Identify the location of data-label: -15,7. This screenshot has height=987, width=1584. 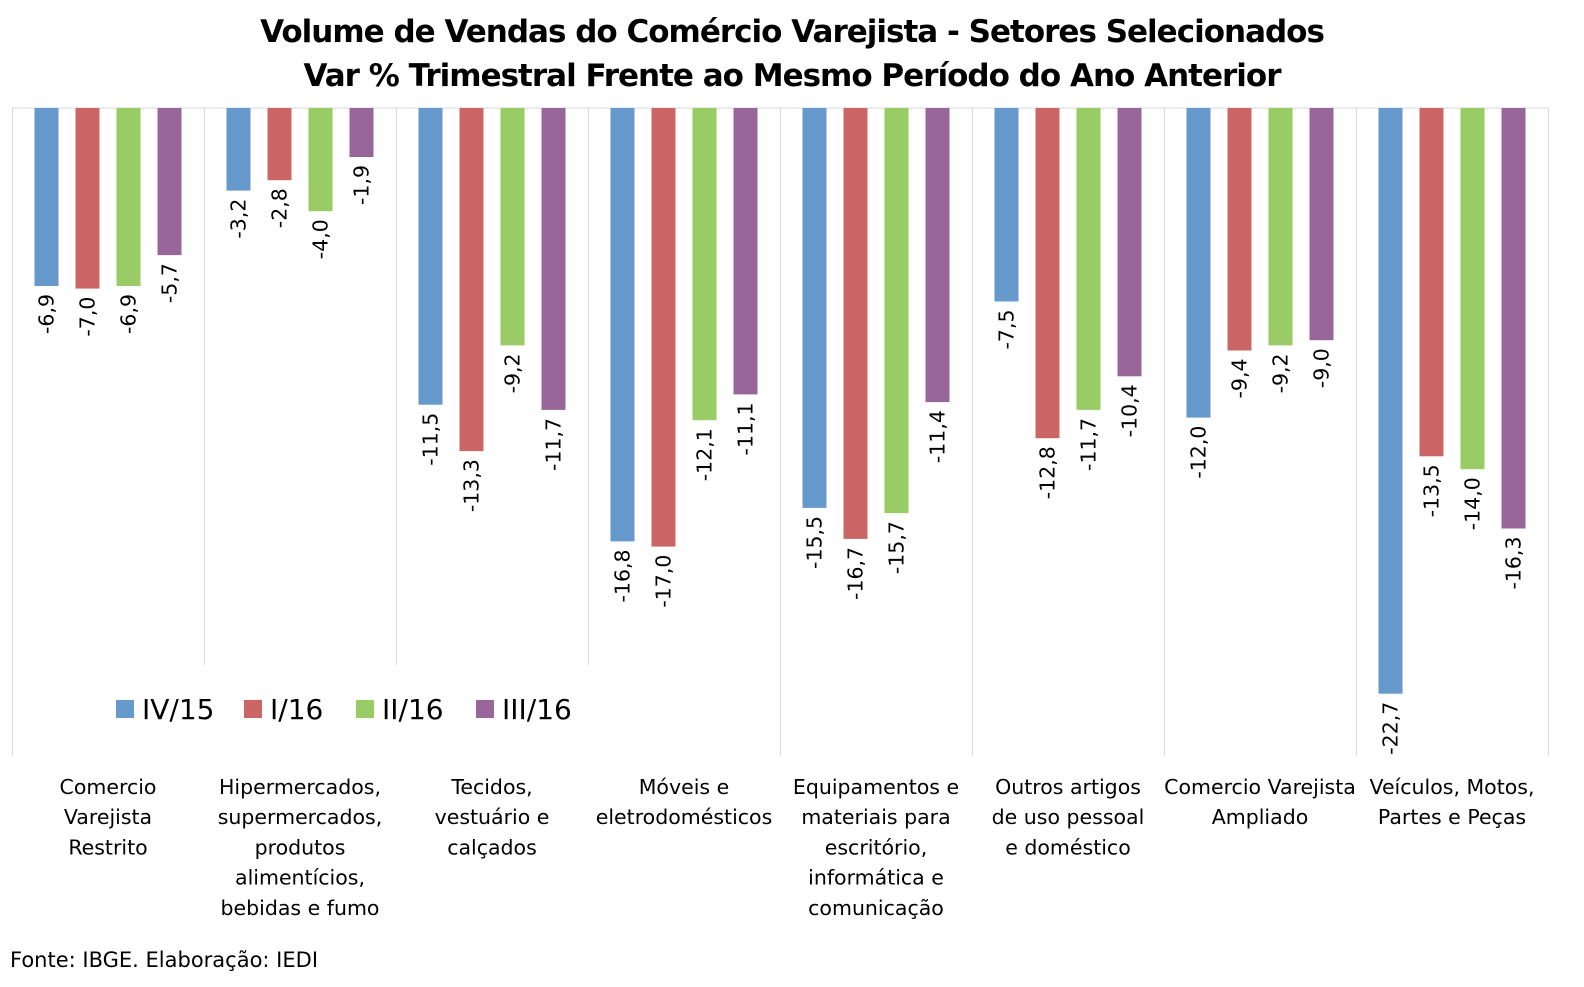
(897, 547).